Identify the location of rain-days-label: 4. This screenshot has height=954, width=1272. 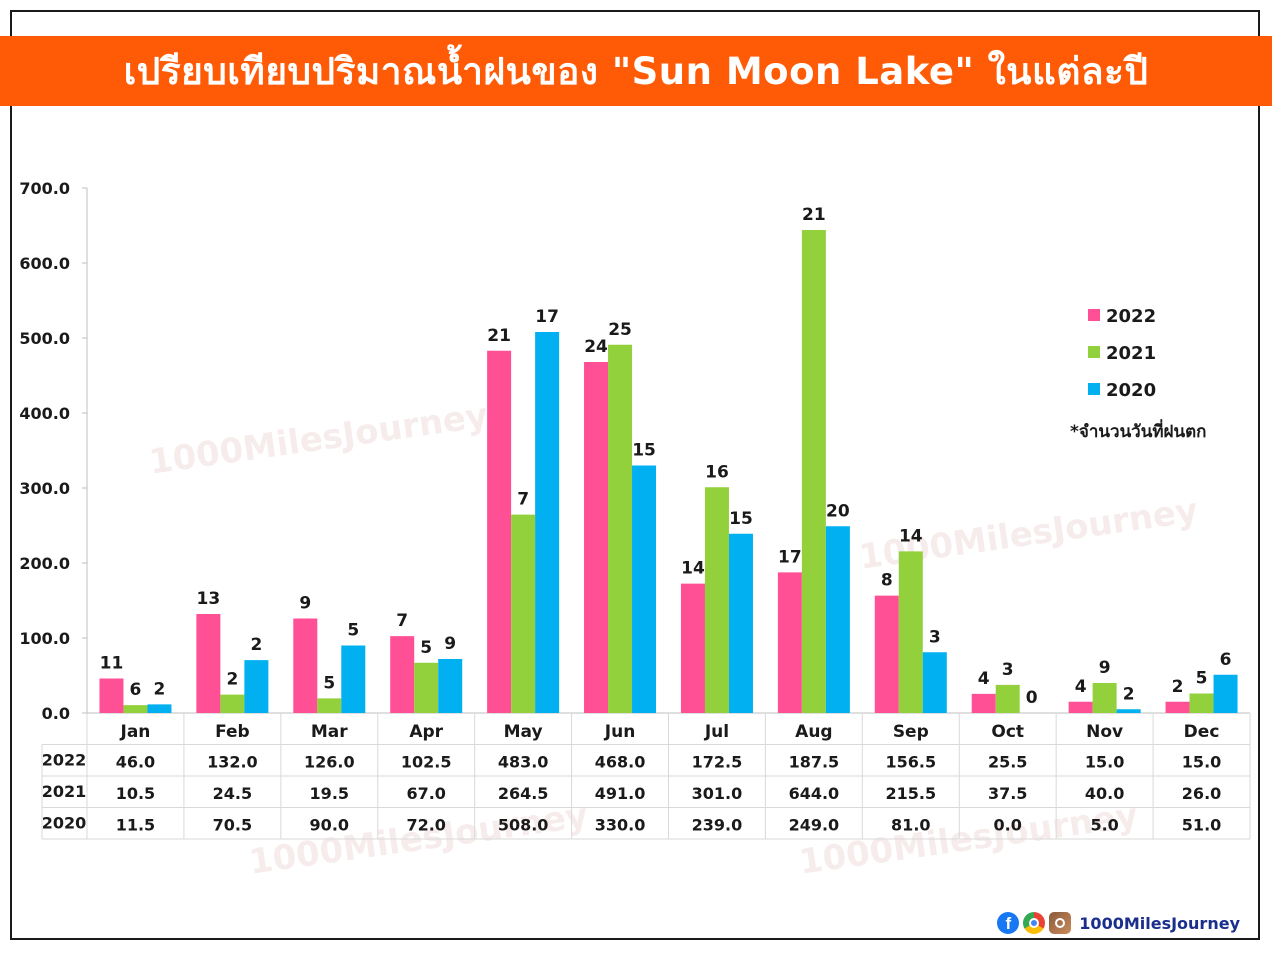
(1081, 687).